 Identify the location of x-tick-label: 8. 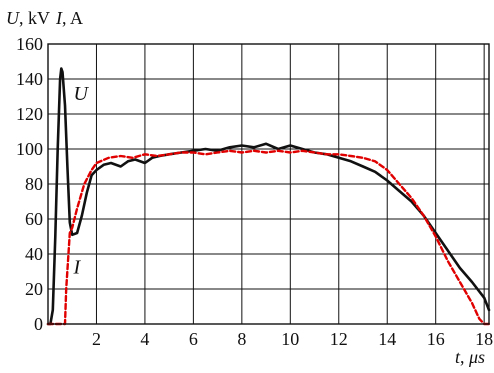
(241, 339).